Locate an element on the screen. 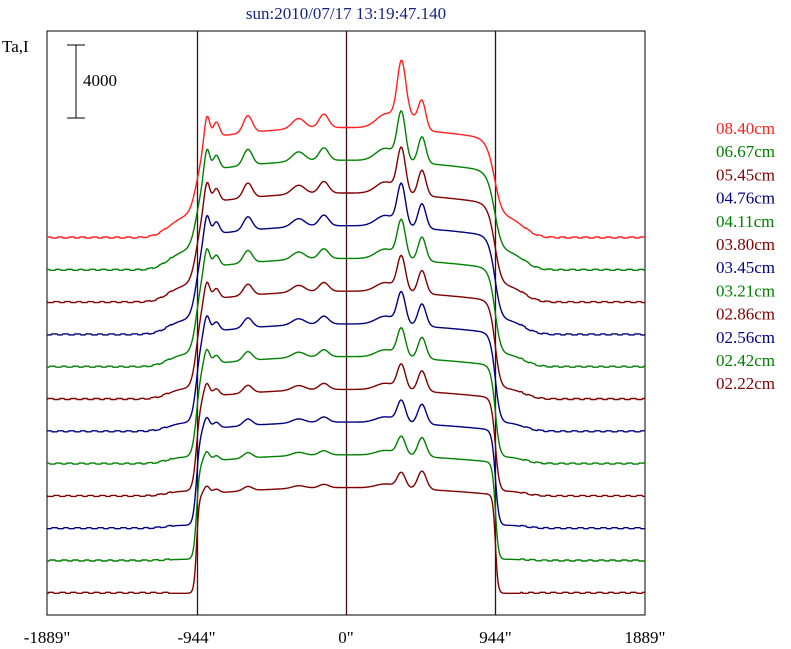  scale-bar-value: 4000 is located at coordinates (100, 80).